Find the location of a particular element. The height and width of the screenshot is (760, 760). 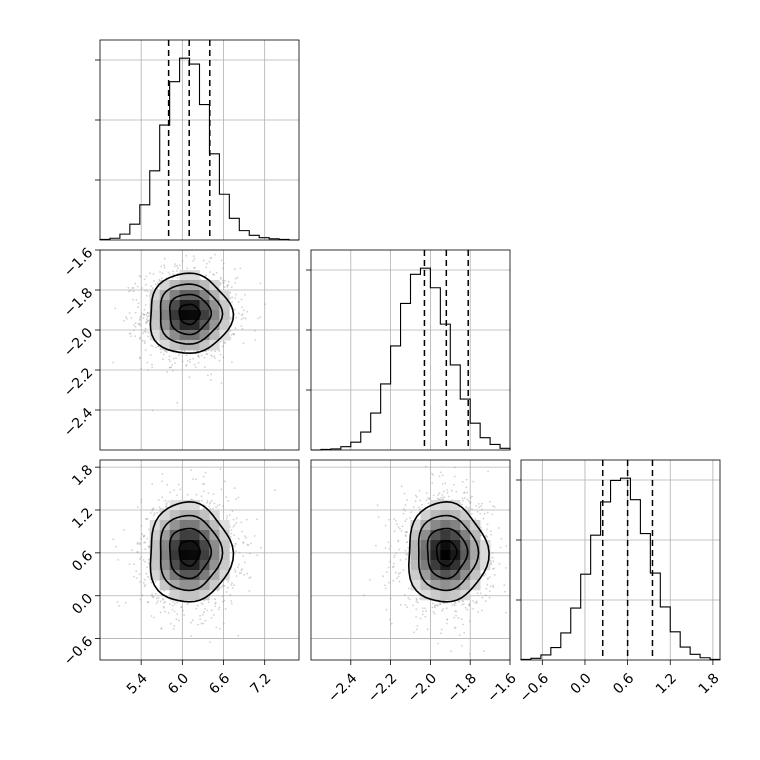

x-tick-label: 1.2 is located at coordinates (666, 683).